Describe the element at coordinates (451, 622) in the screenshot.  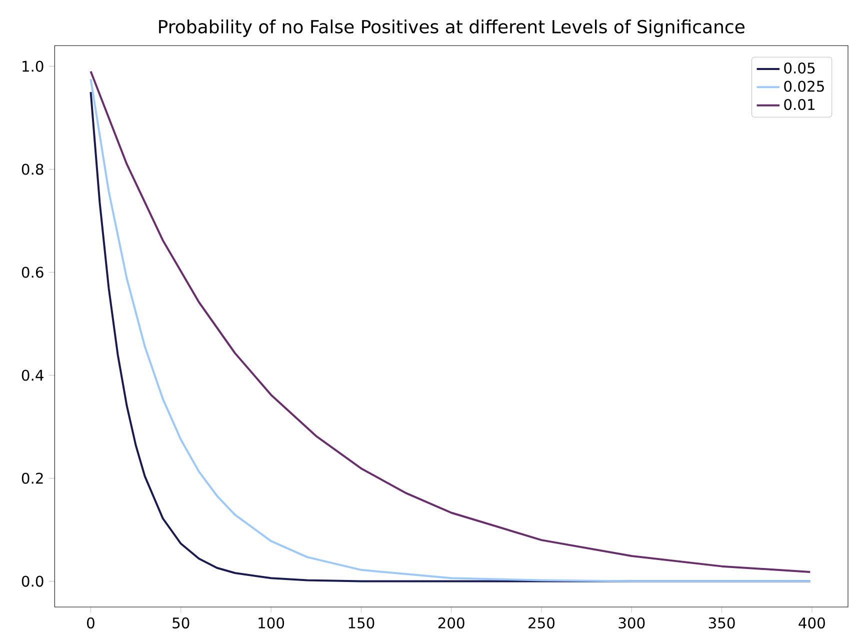
I see `x-tick-label: 200` at that location.